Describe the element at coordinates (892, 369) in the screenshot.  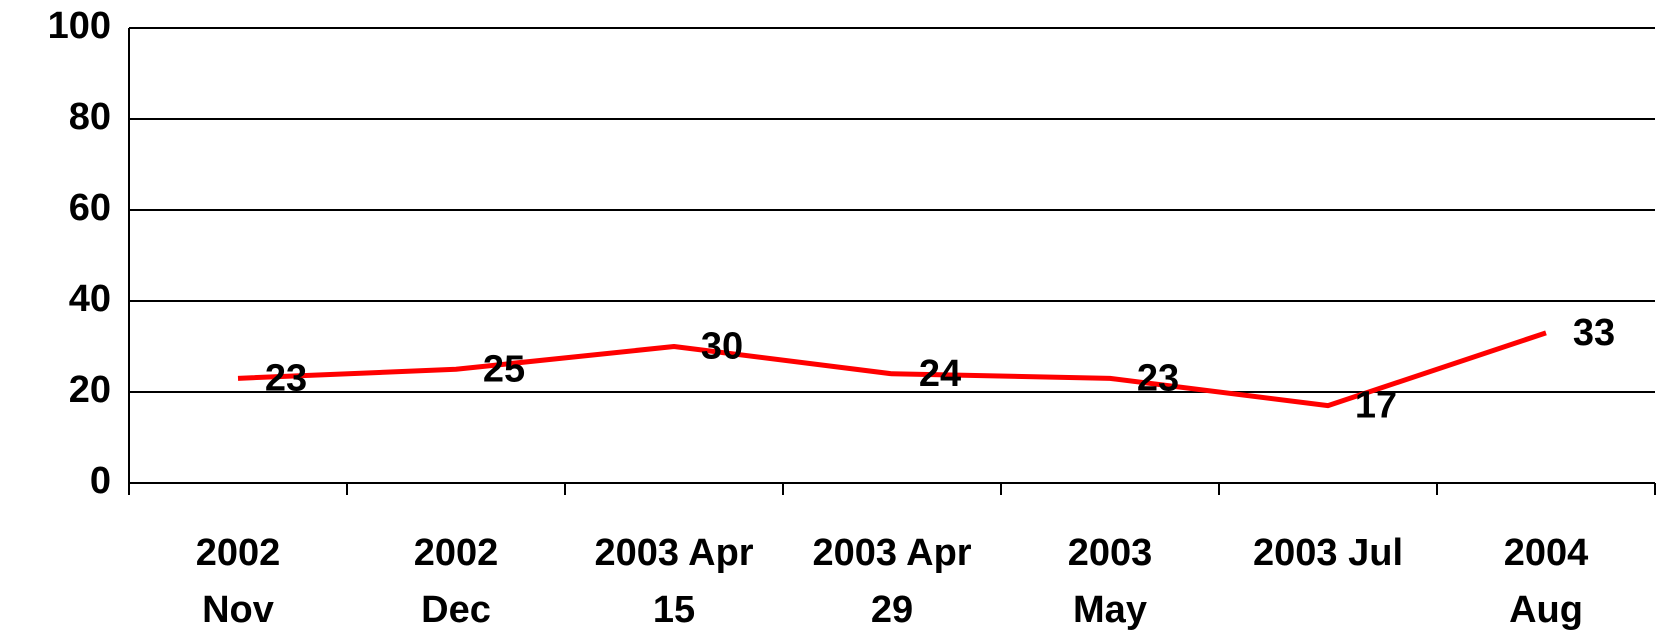
I see `line` at that location.